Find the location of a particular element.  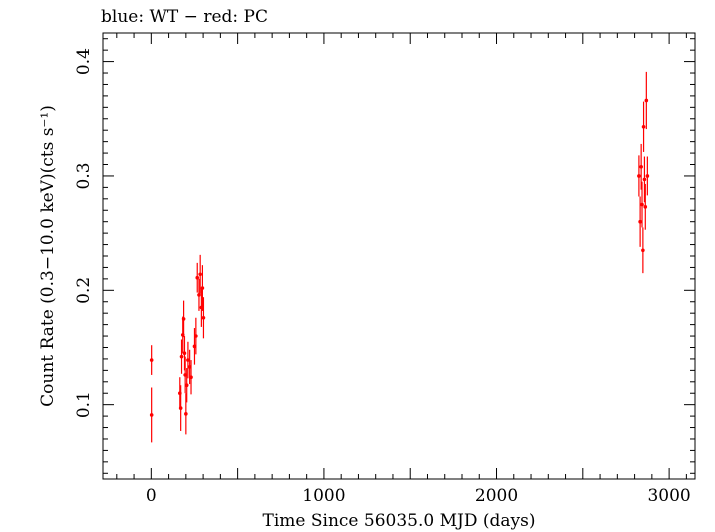

x-tick-label: 3000 is located at coordinates (668, 496).